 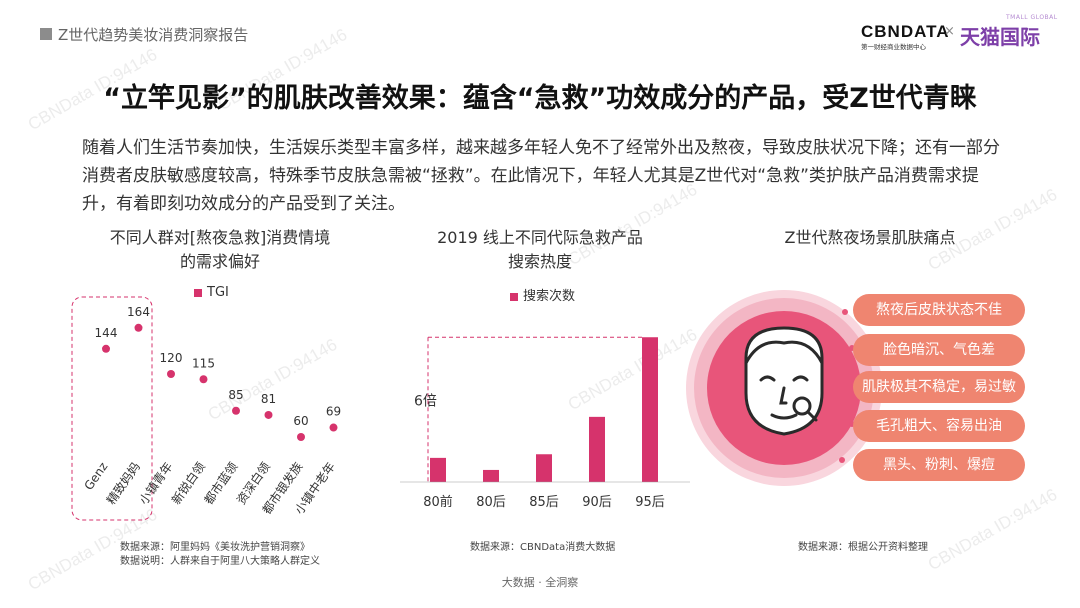 What do you see at coordinates (218, 292) in the screenshot?
I see `legend-label: TGI` at bounding box center [218, 292].